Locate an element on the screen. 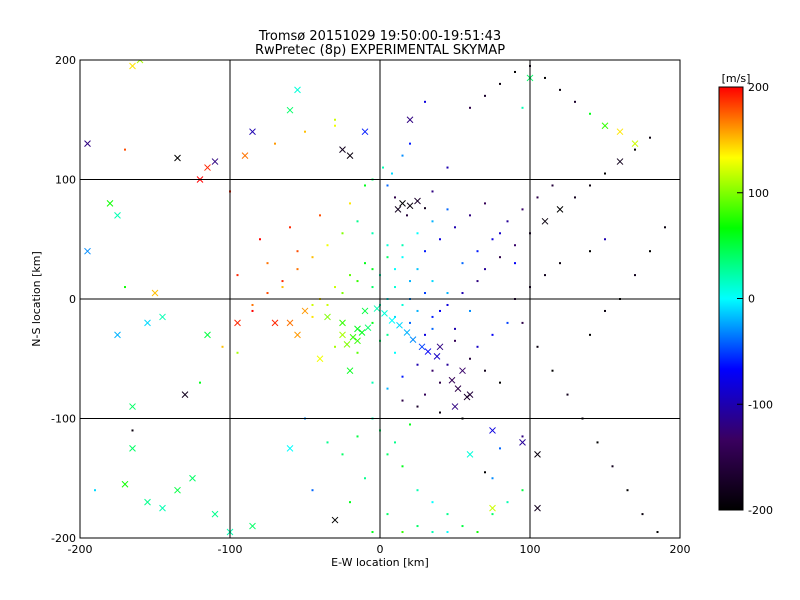 The image size is (800, 600). y-tick-label: 0 is located at coordinates (72, 299).